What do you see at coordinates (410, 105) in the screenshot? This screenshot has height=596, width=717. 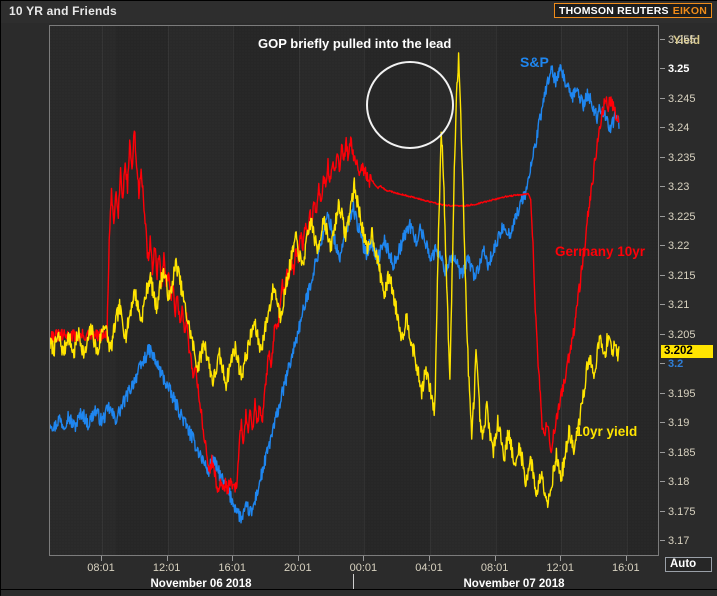 I see `highlight-circle` at bounding box center [410, 105].